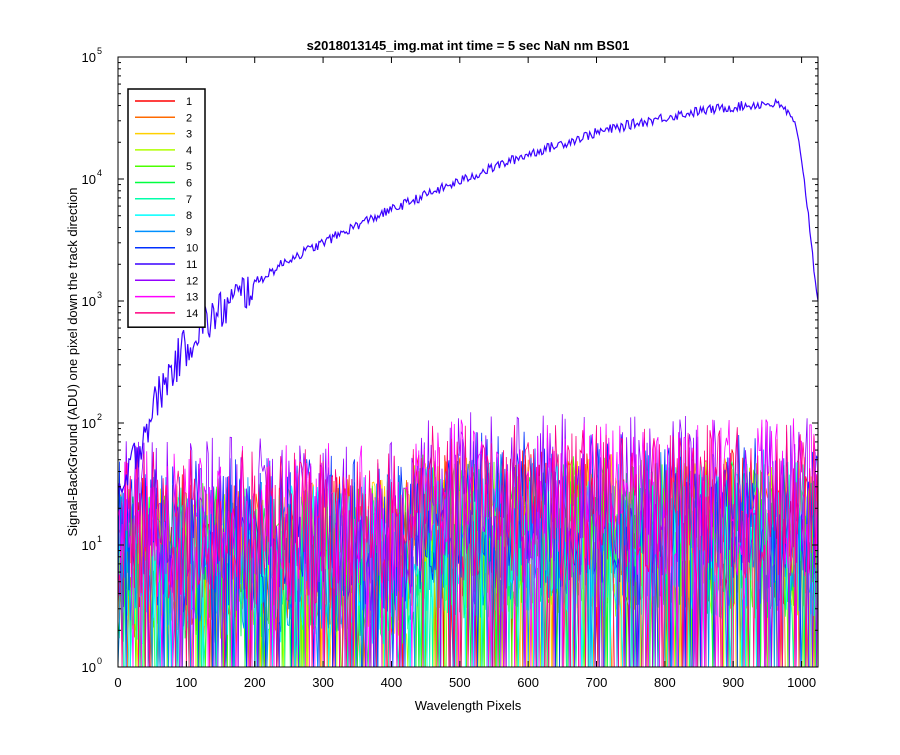 The height and width of the screenshot is (755, 900). I want to click on x-tick-label: 900, so click(733, 682).